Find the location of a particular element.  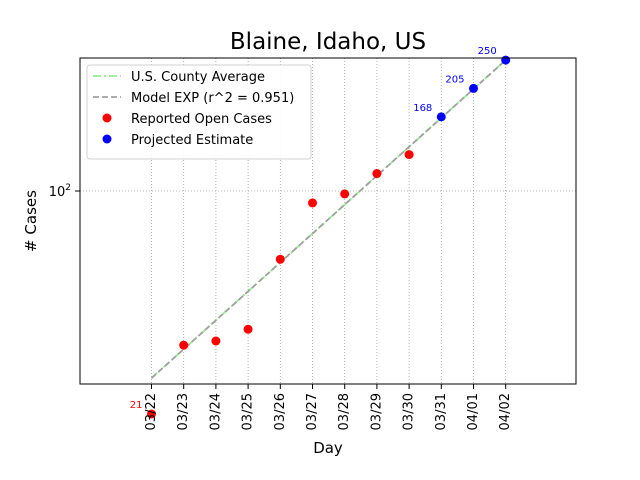

x-tick-label-03-23: 03/23 is located at coordinates (183, 411).